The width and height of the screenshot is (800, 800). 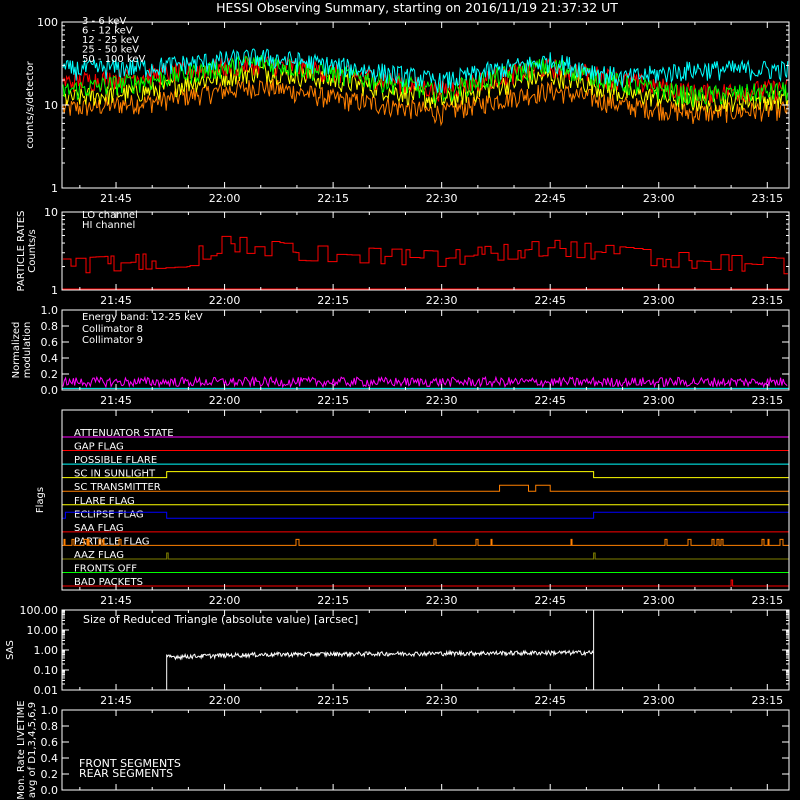 What do you see at coordinates (117, 487) in the screenshot?
I see `flag-label: SC TRANSMITTER` at bounding box center [117, 487].